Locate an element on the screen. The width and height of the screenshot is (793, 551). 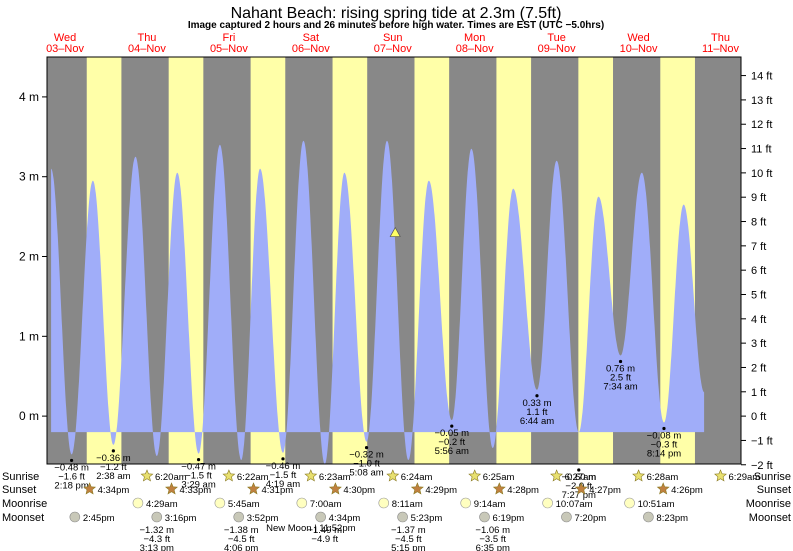
moonset-time: 8:23pm is located at coordinates (672, 518).